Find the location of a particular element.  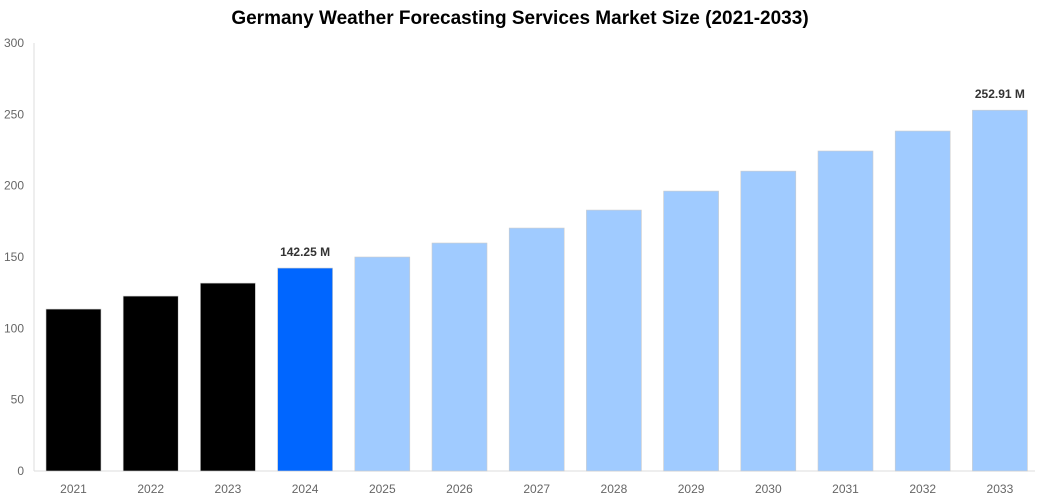

data-label-2033: 252.91 M is located at coordinates (1000, 94).